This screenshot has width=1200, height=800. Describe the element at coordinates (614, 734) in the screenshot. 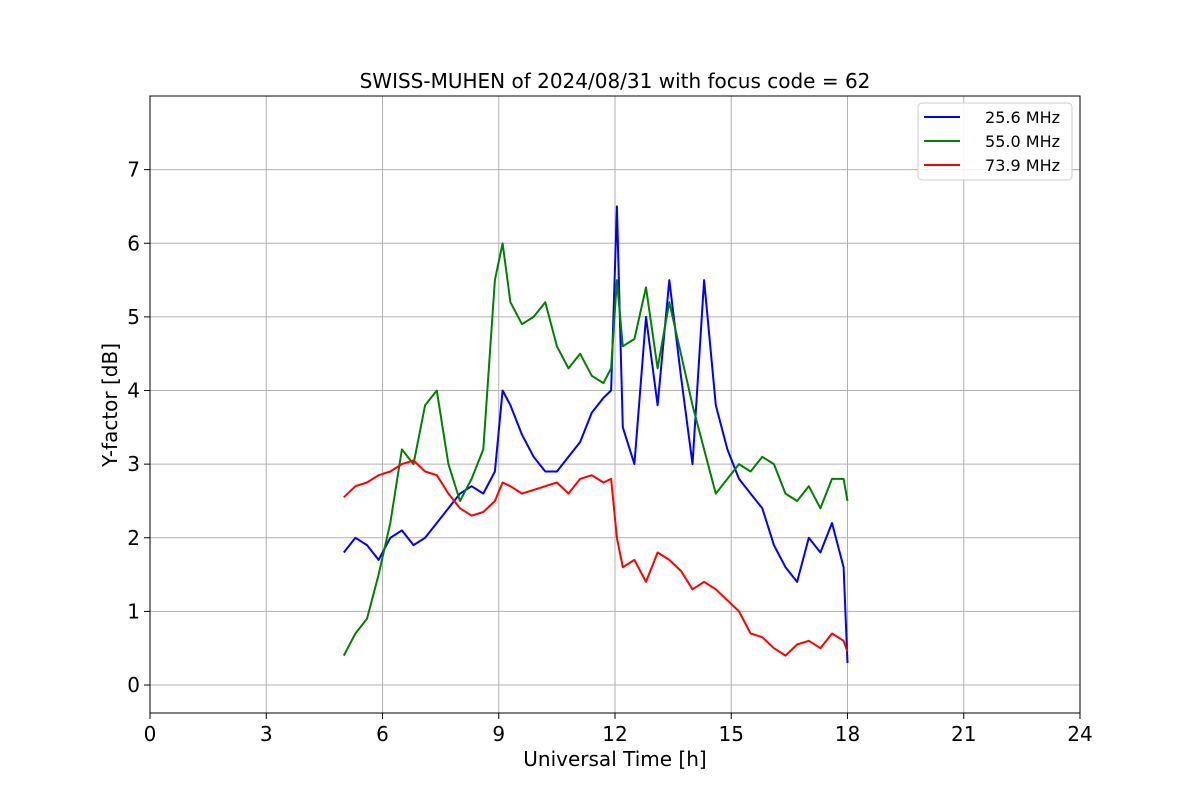

I see `x-tick-label: 12` at that location.